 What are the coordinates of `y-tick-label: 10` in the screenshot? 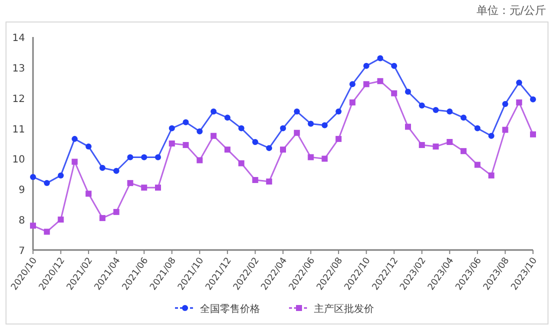 It's located at (18, 160).